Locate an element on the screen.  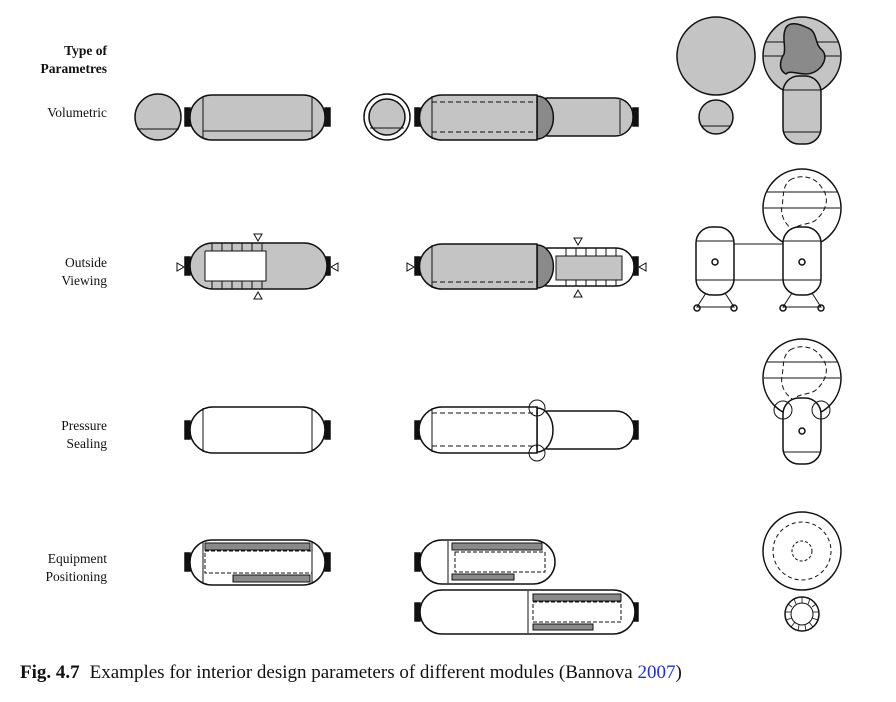
row-label-pressure-sealing: Pressure Sealing is located at coordinates (58, 435).